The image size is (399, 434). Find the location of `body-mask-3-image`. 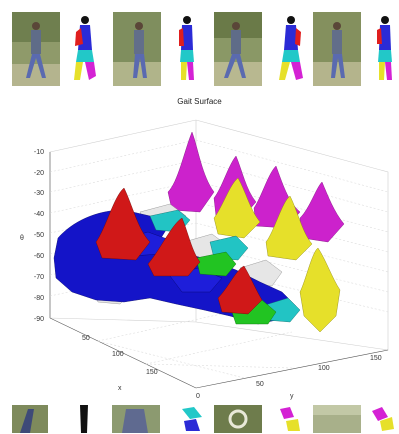

body-mask-3-image is located at coordinates (291, 48).